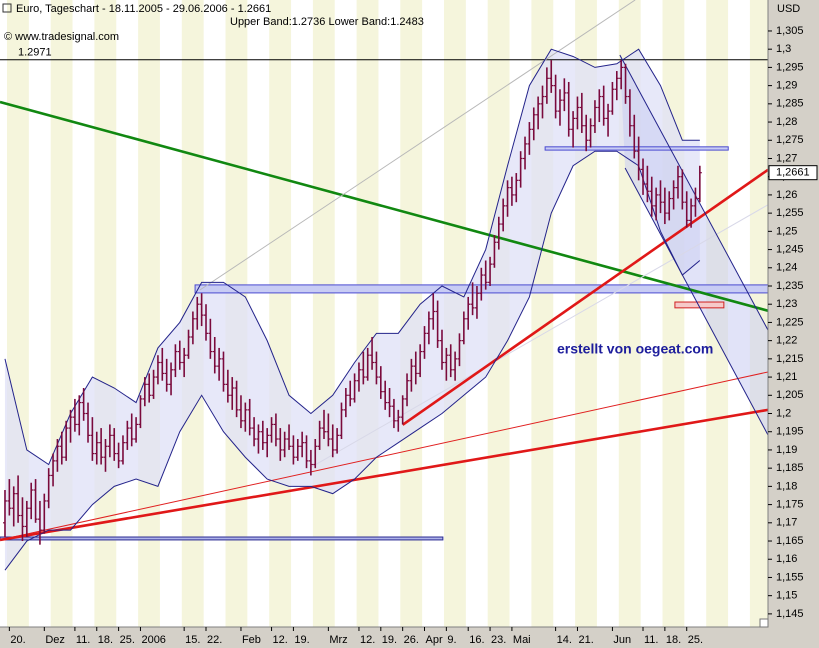 The height and width of the screenshot is (648, 819). Describe the element at coordinates (786, 231) in the screenshot. I see `y-tick-label: 1,25` at that location.